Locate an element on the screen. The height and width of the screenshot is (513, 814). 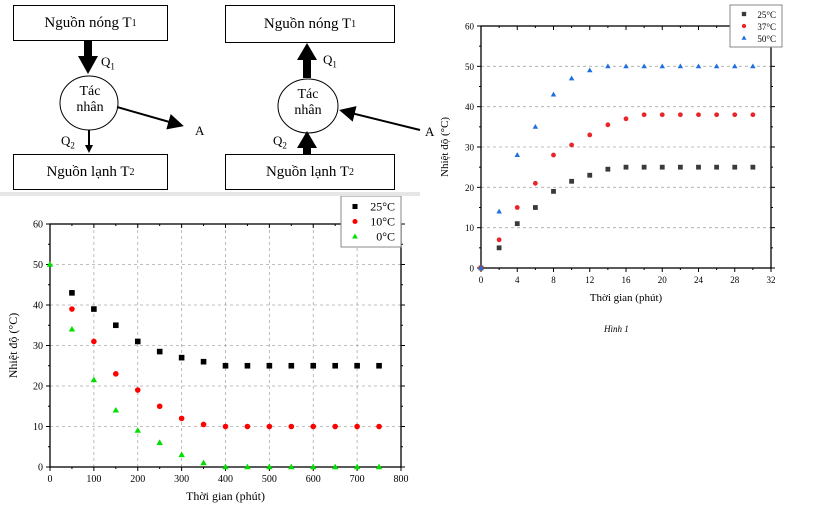
agent-label: Tác nhân is located at coordinates (308, 102).